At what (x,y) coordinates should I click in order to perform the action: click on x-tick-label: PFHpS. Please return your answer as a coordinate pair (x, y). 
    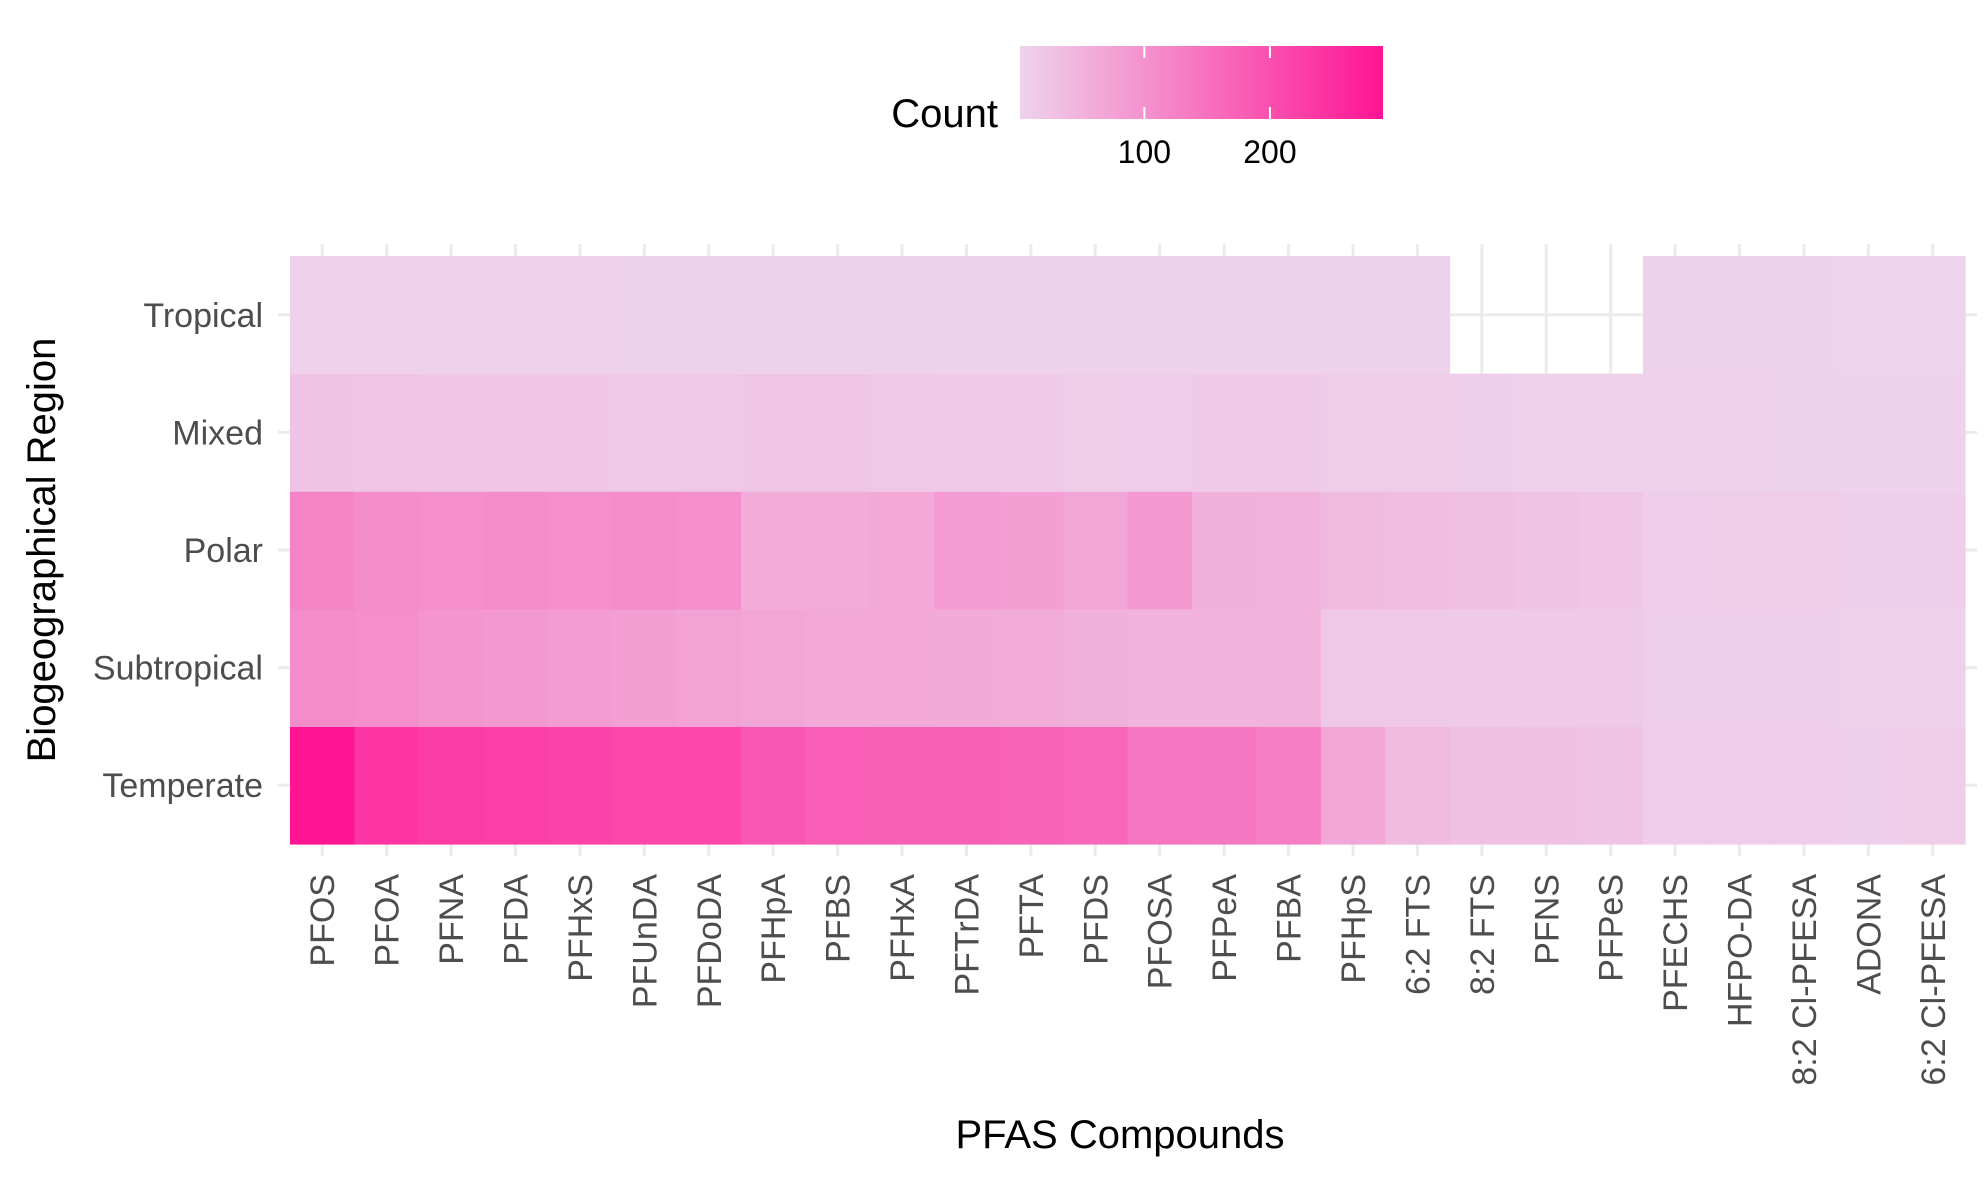
    Looking at the image, I should click on (1354, 929).